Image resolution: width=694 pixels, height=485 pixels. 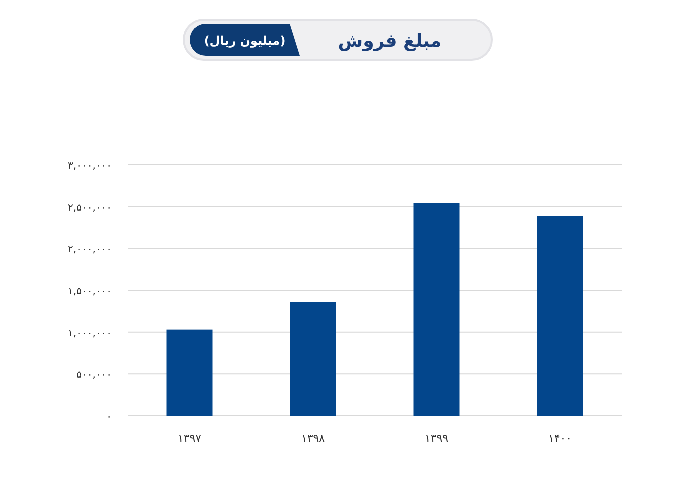 What do you see at coordinates (94, 376) in the screenshot?
I see `y-tick-label: ۵۰۰,۰۰۰` at bounding box center [94, 376].